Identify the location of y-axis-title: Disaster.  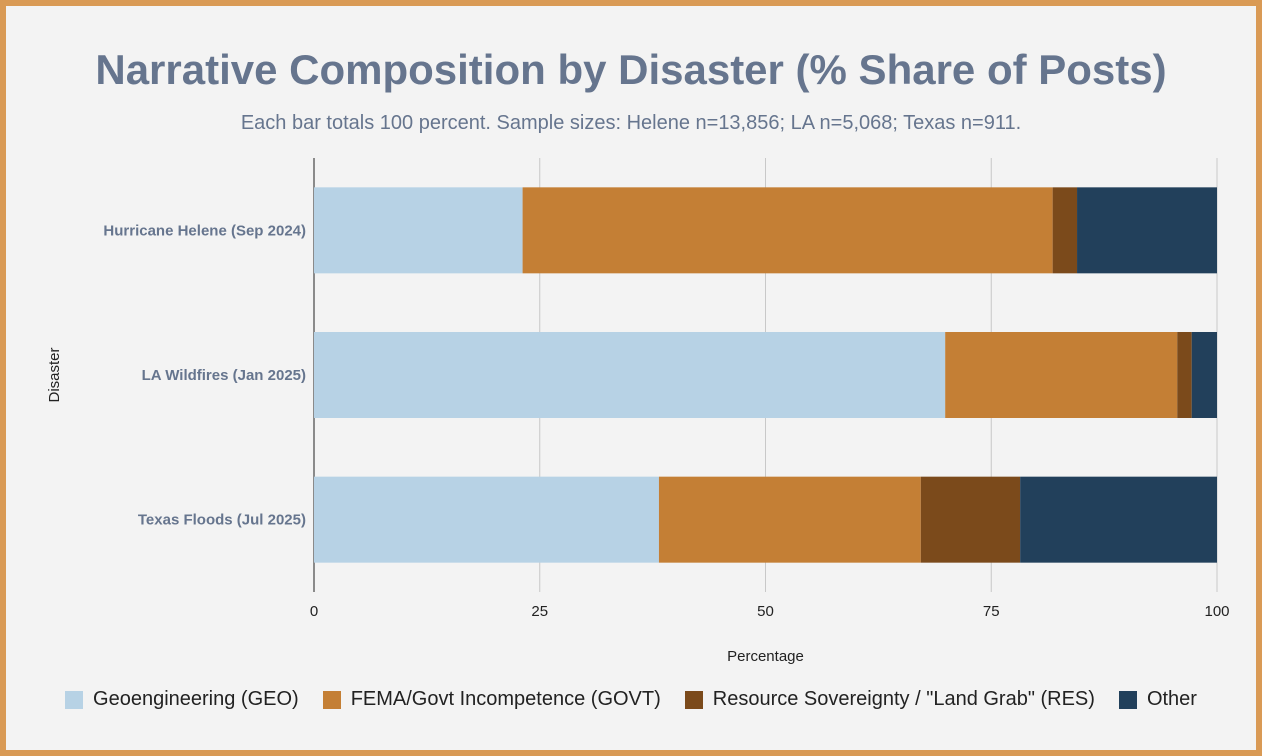
(54, 374).